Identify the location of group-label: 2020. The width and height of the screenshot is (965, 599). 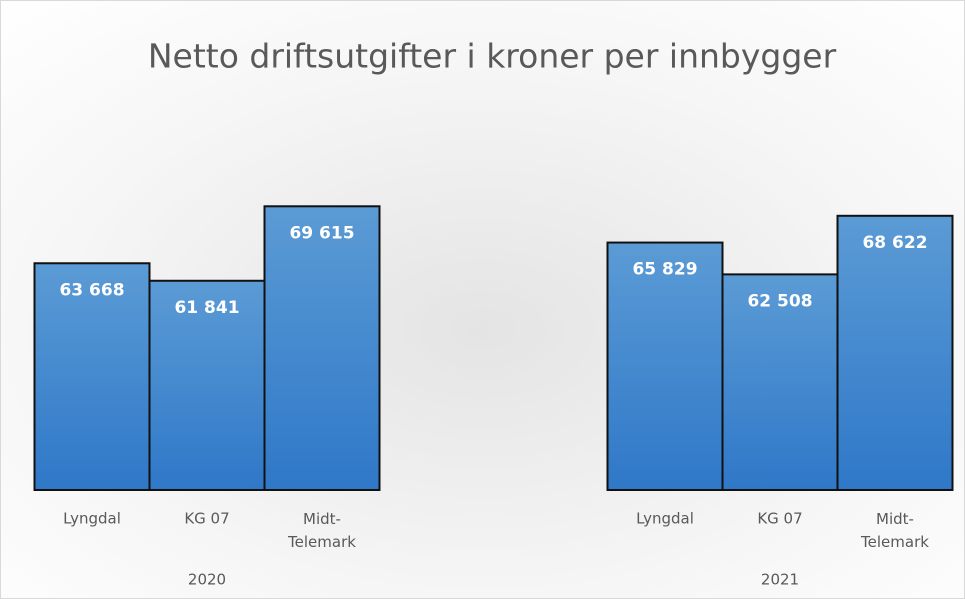
(207, 580).